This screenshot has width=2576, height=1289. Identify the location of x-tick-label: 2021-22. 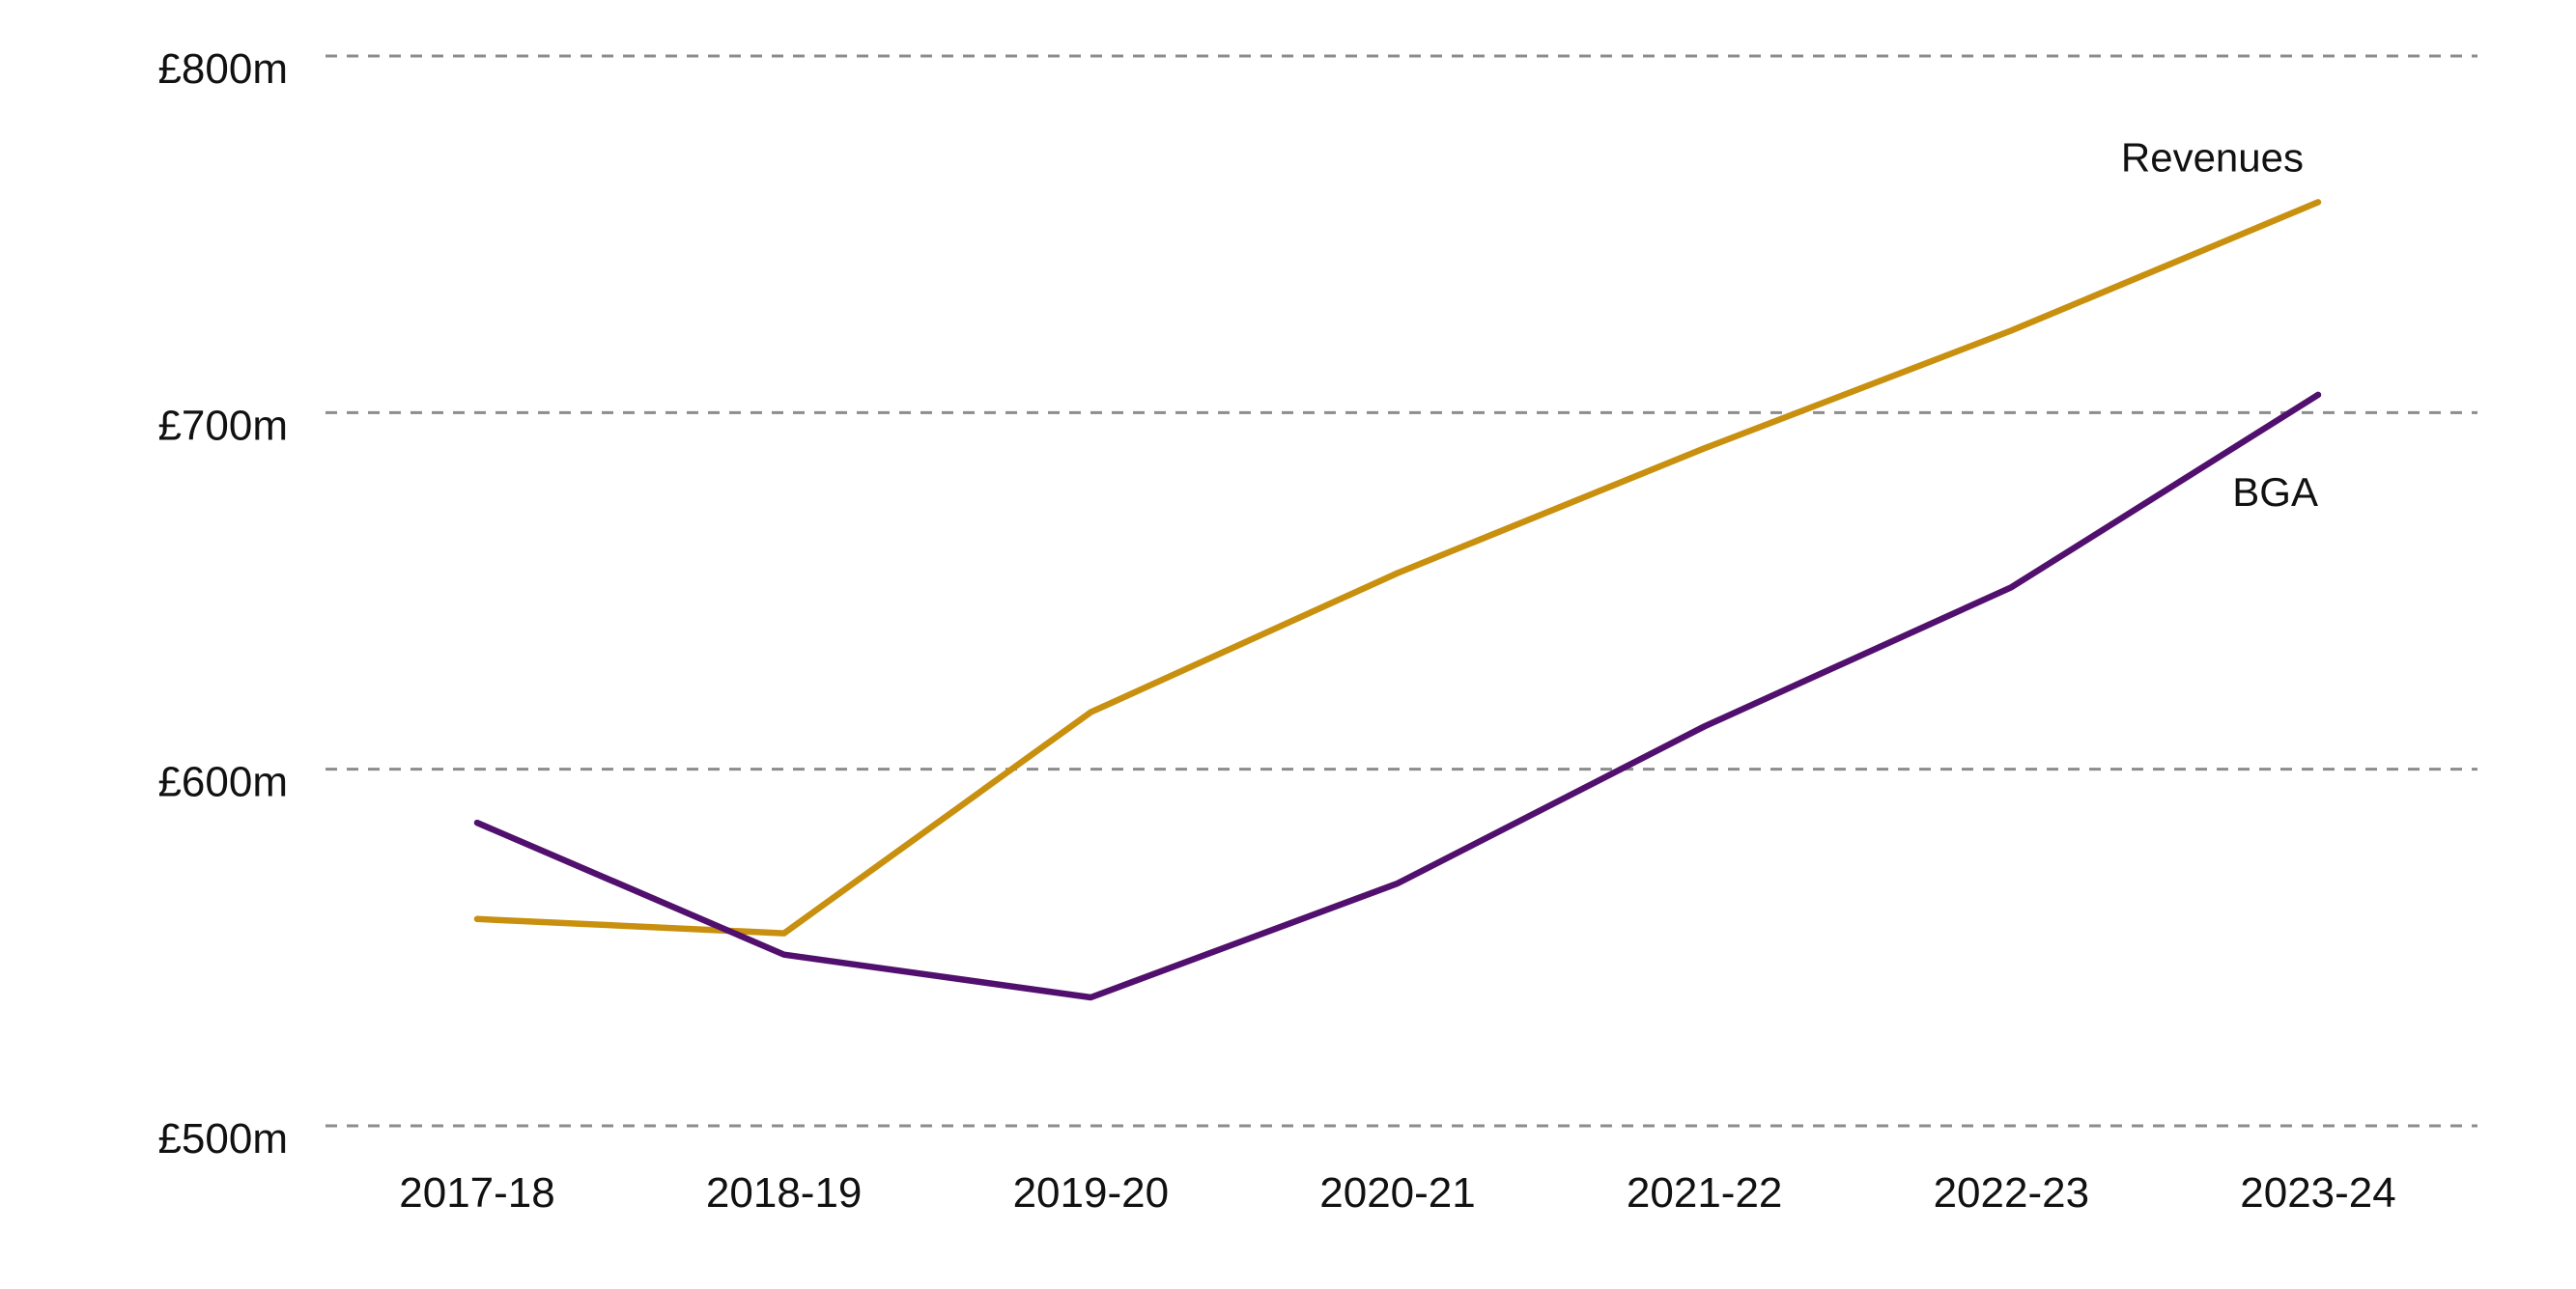
(1704, 1193).